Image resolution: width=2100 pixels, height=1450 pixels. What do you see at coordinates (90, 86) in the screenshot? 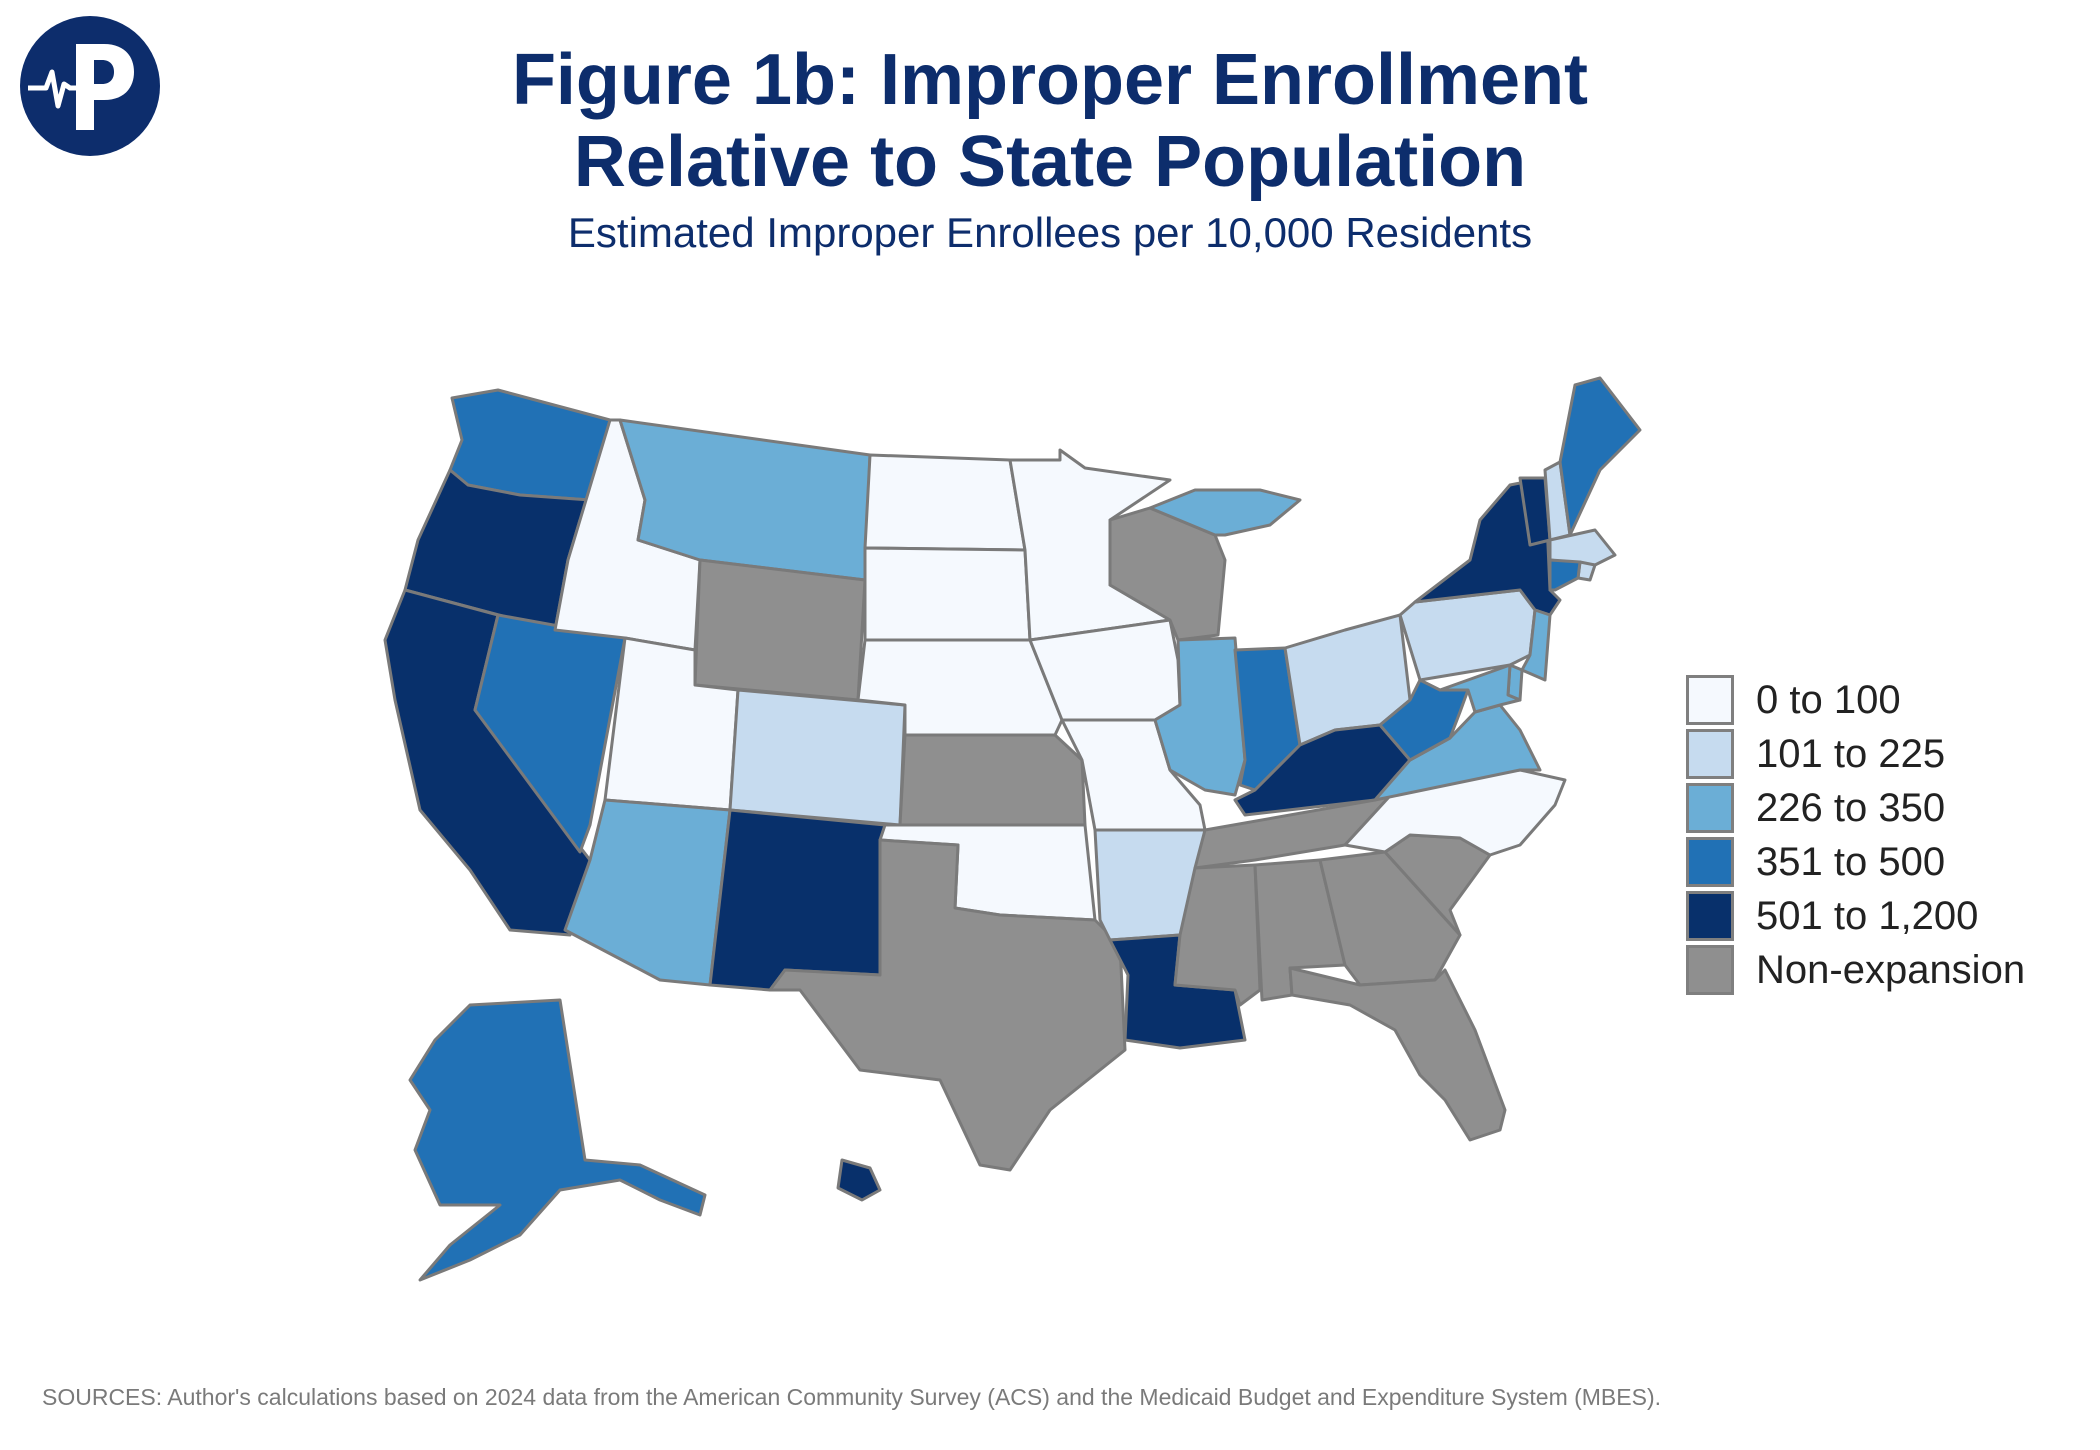
I see `pulse-p-logo-icon` at bounding box center [90, 86].